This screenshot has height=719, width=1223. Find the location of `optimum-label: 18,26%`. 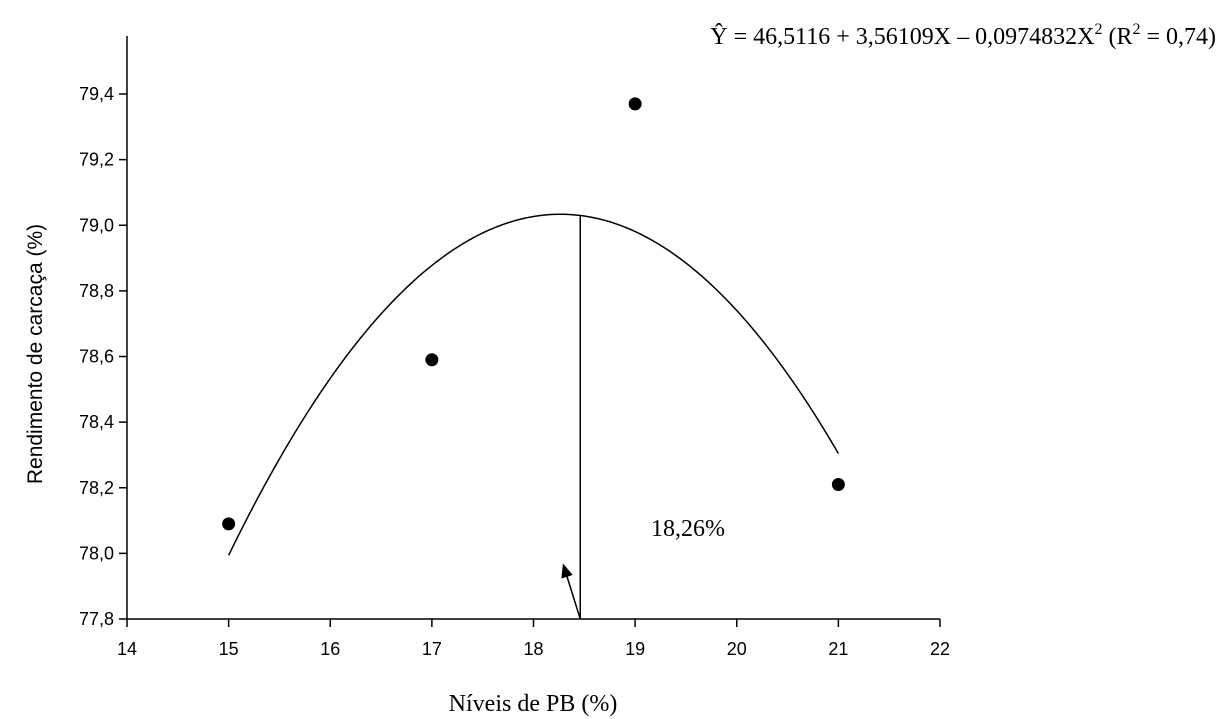

optimum-label: 18,26% is located at coordinates (688, 529).